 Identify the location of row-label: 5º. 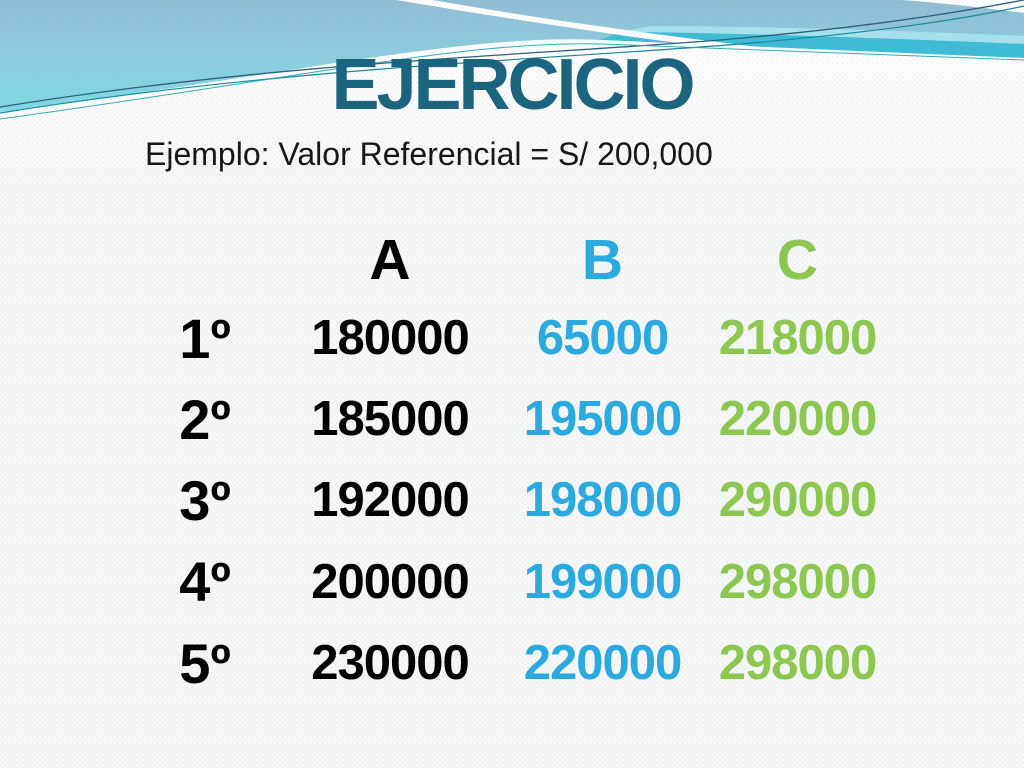
(205, 663).